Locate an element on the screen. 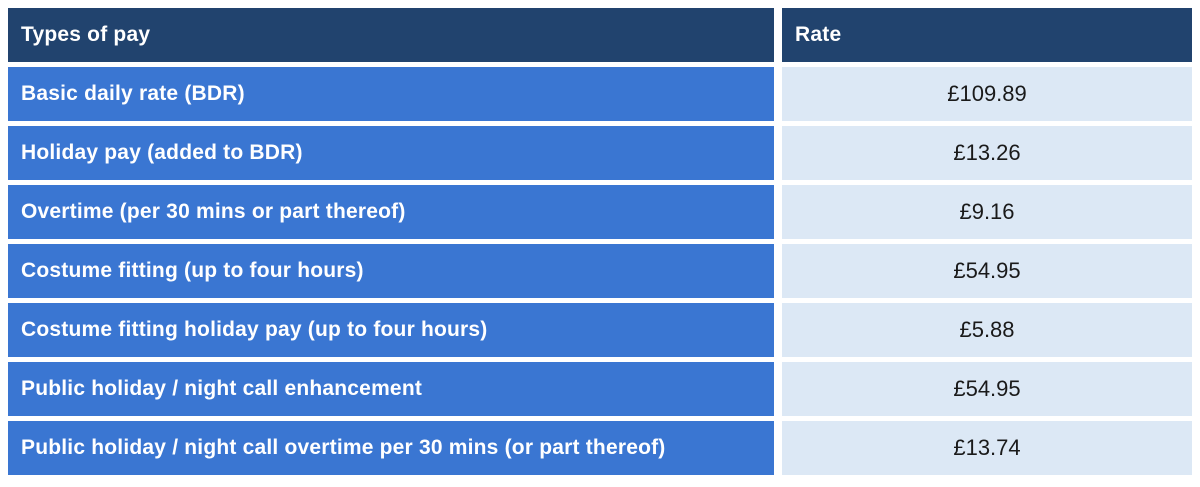 The width and height of the screenshot is (1200, 487). rate-value-cell: £9.16 is located at coordinates (987, 212).